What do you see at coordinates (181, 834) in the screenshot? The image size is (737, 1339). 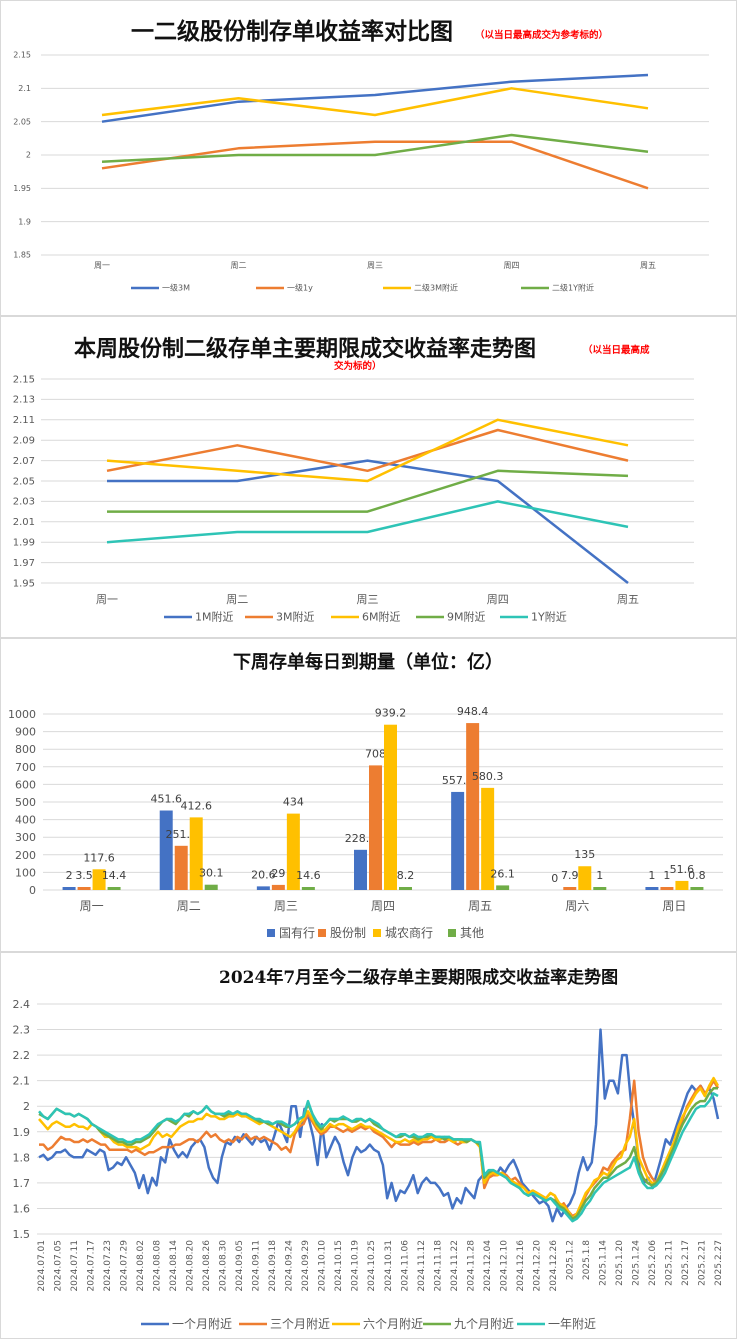 I see `data-label: 251.1` at bounding box center [181, 834].